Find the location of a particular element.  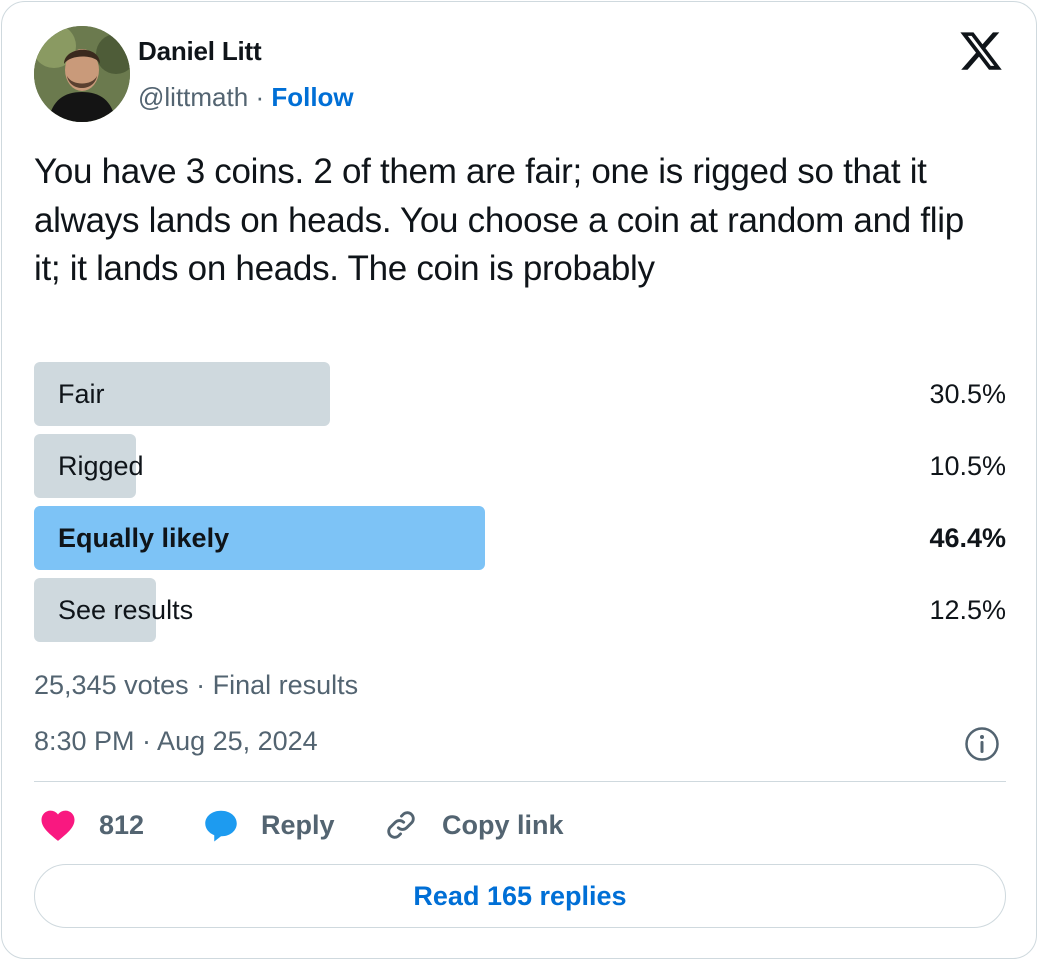

info-icon is located at coordinates (982, 744).